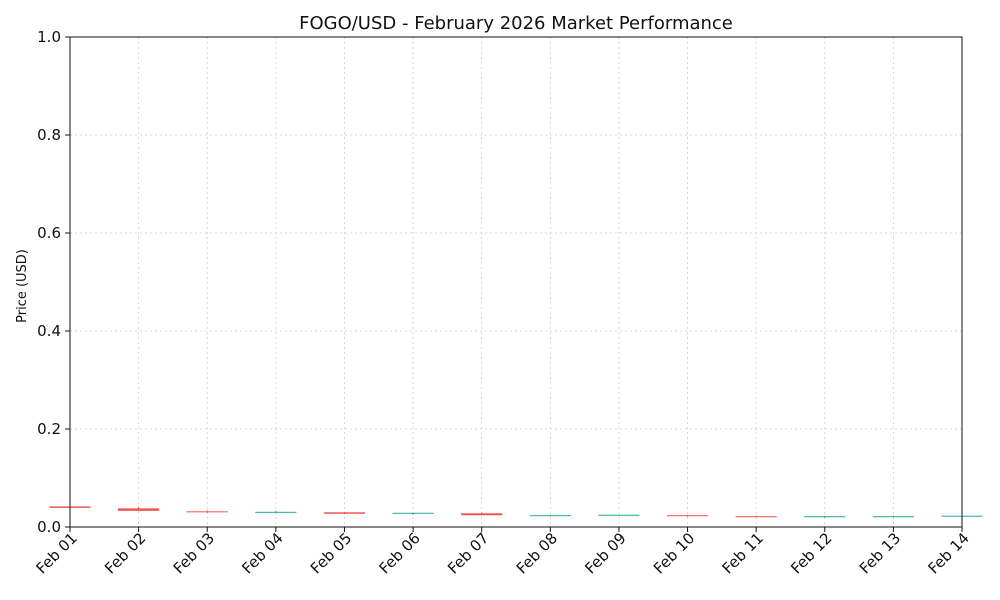 Image resolution: width=1000 pixels, height=600 pixels. What do you see at coordinates (880, 553) in the screenshot?
I see `x-tick-label: Feb 13` at bounding box center [880, 553].